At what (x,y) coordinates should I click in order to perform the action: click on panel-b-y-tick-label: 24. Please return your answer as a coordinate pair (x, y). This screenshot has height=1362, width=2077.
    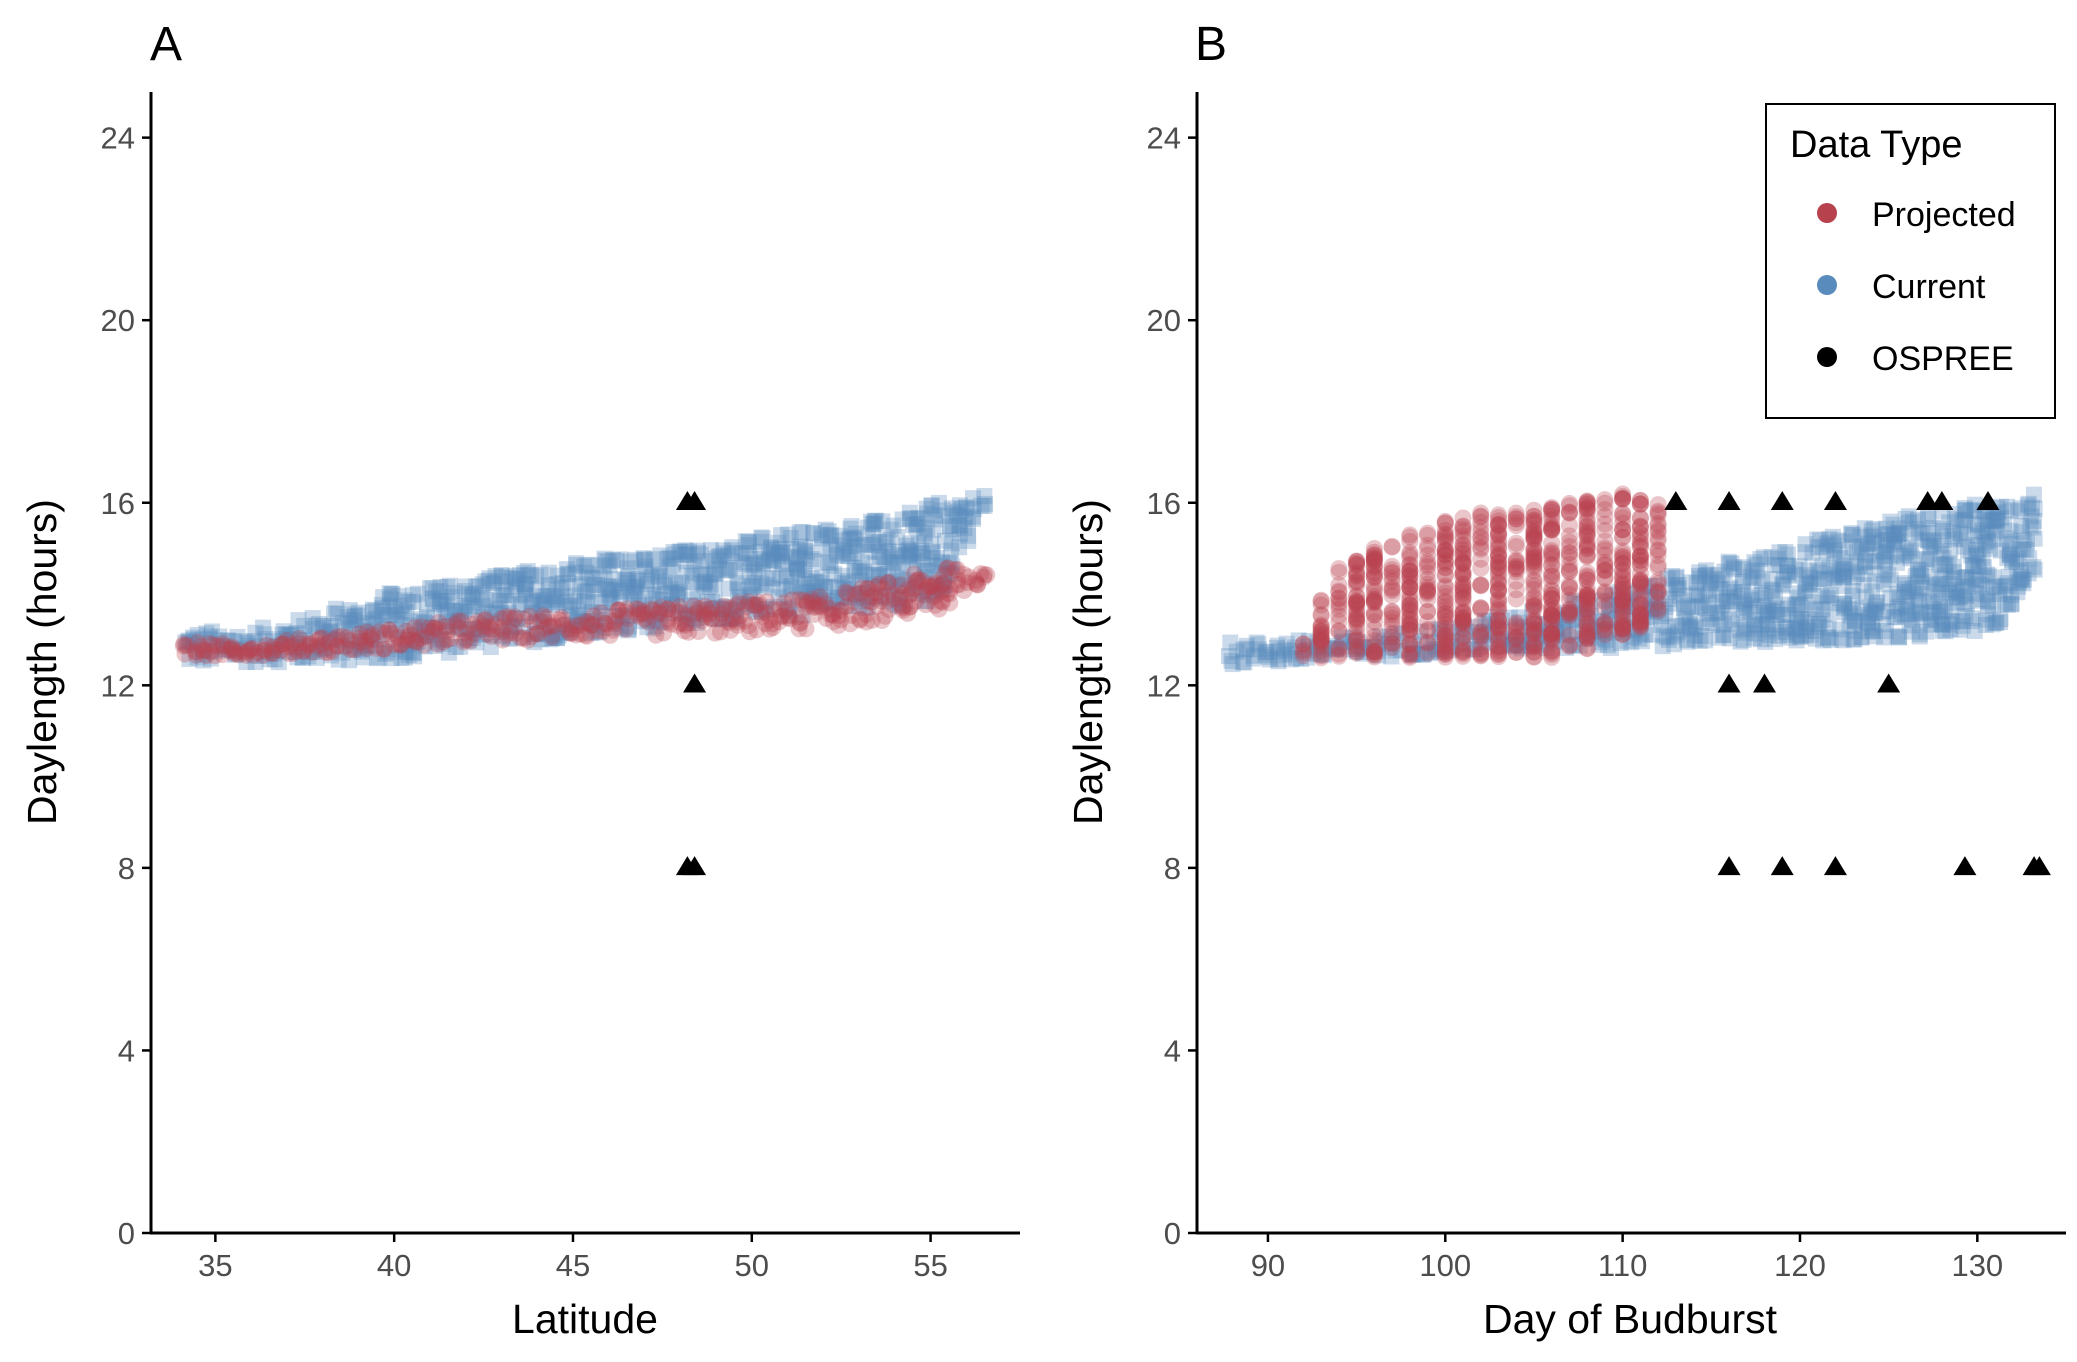
    Looking at the image, I should click on (1164, 138).